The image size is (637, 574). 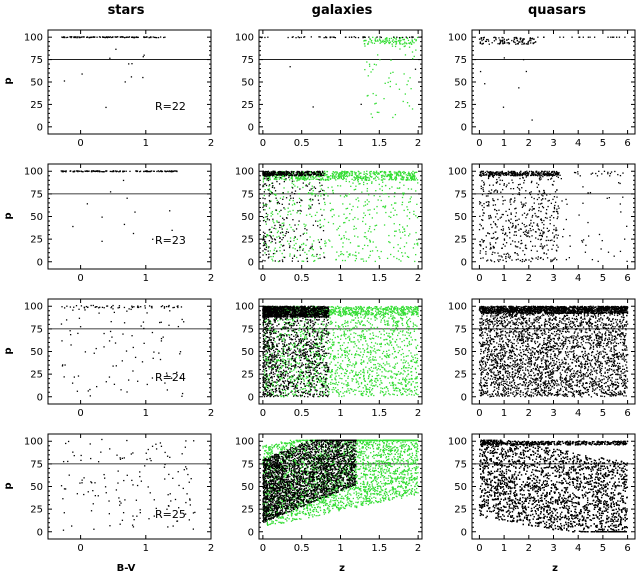 What do you see at coordinates (129, 216) in the screenshot?
I see `axes-frame` at bounding box center [129, 216].